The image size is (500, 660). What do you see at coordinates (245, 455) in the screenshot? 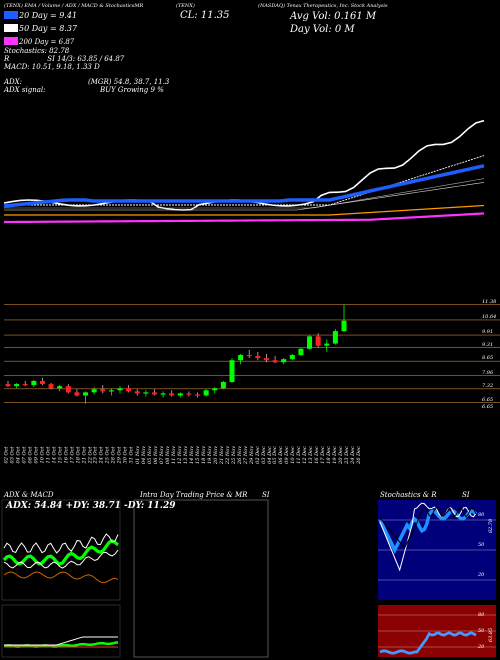
I see `date-tick: 27 Nov` at bounding box center [245, 455].